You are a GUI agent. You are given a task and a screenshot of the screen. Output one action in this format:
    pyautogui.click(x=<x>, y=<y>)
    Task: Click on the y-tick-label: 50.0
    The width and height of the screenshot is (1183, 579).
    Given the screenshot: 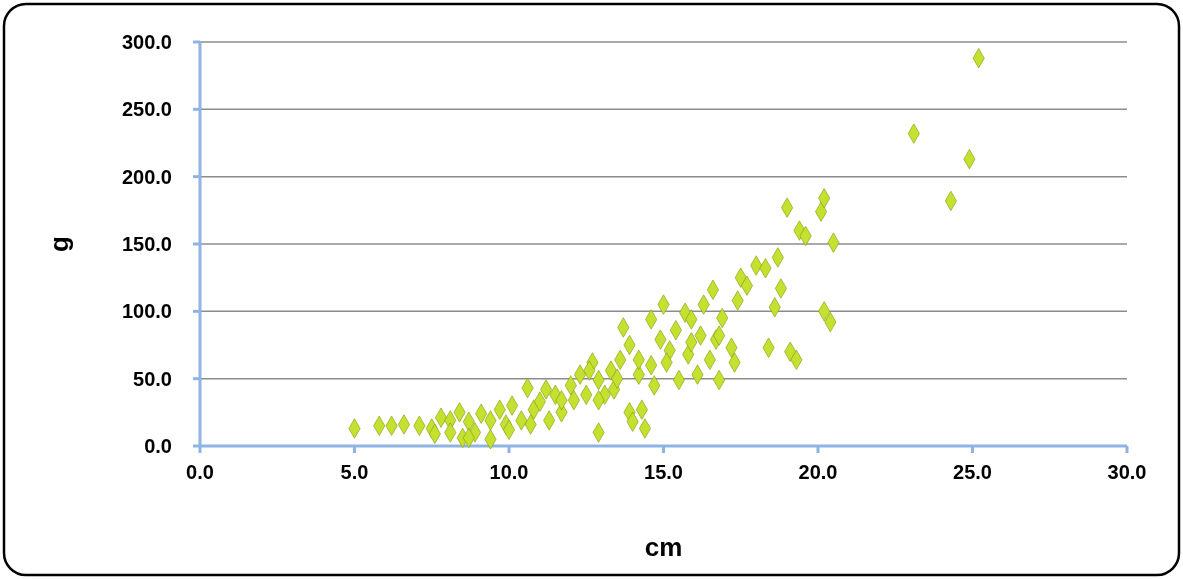 What is the action you would take?
    pyautogui.click(x=152, y=378)
    